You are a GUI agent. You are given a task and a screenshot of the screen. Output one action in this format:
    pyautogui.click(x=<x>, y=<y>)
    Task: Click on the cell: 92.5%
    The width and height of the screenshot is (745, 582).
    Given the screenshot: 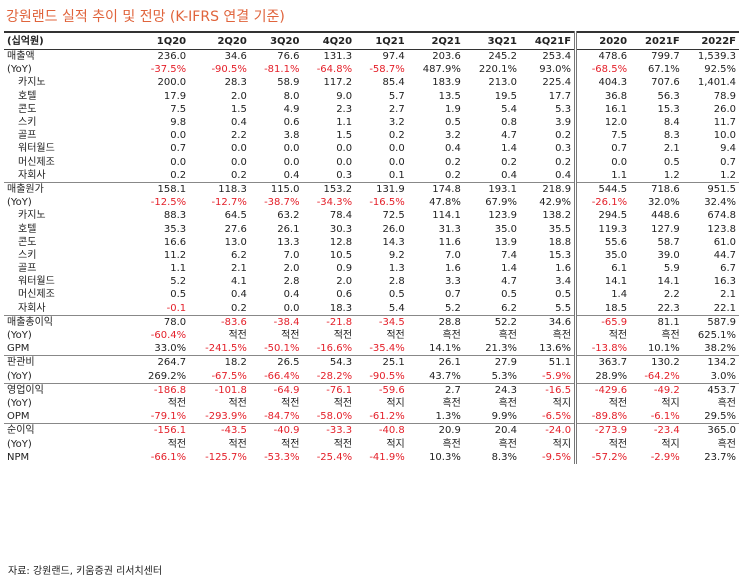 What is the action you would take?
    pyautogui.click(x=720, y=70)
    